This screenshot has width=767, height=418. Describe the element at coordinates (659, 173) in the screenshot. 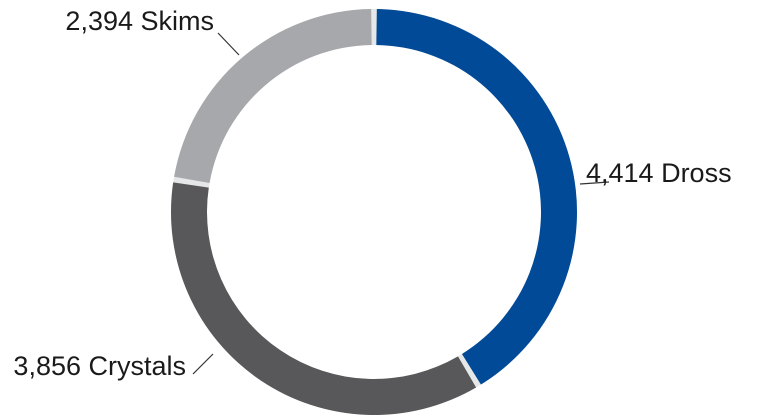

I see `slice-label-dross: 4,414 Dross` at that location.